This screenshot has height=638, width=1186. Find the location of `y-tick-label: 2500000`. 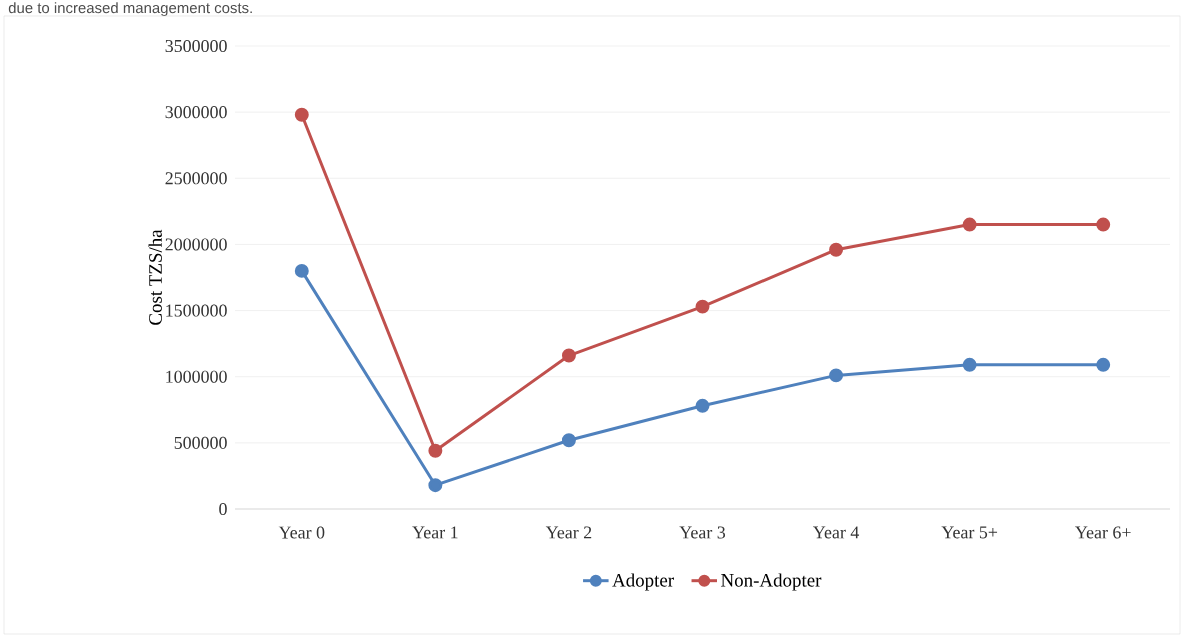

y-tick-label: 2500000 is located at coordinates (196, 178).